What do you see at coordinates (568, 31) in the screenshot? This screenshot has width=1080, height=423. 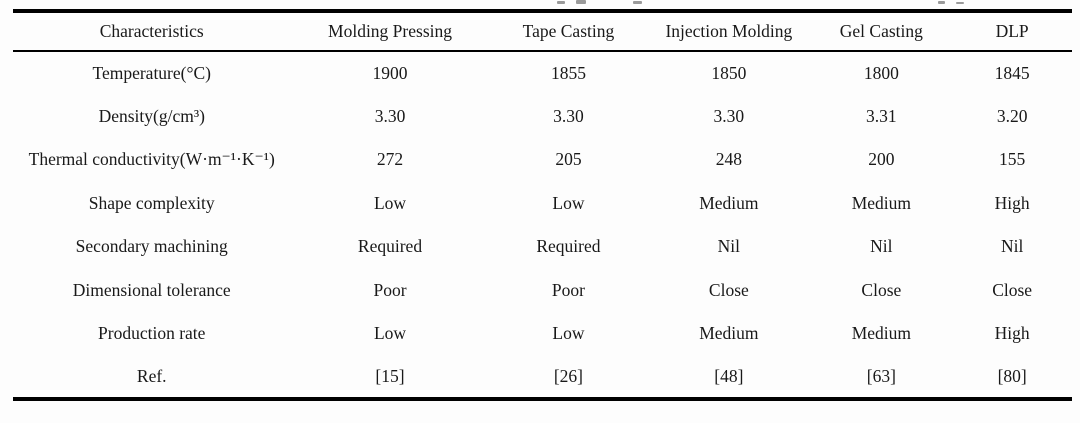 I see `col-header-tape-casting: Tape Casting` at bounding box center [568, 31].